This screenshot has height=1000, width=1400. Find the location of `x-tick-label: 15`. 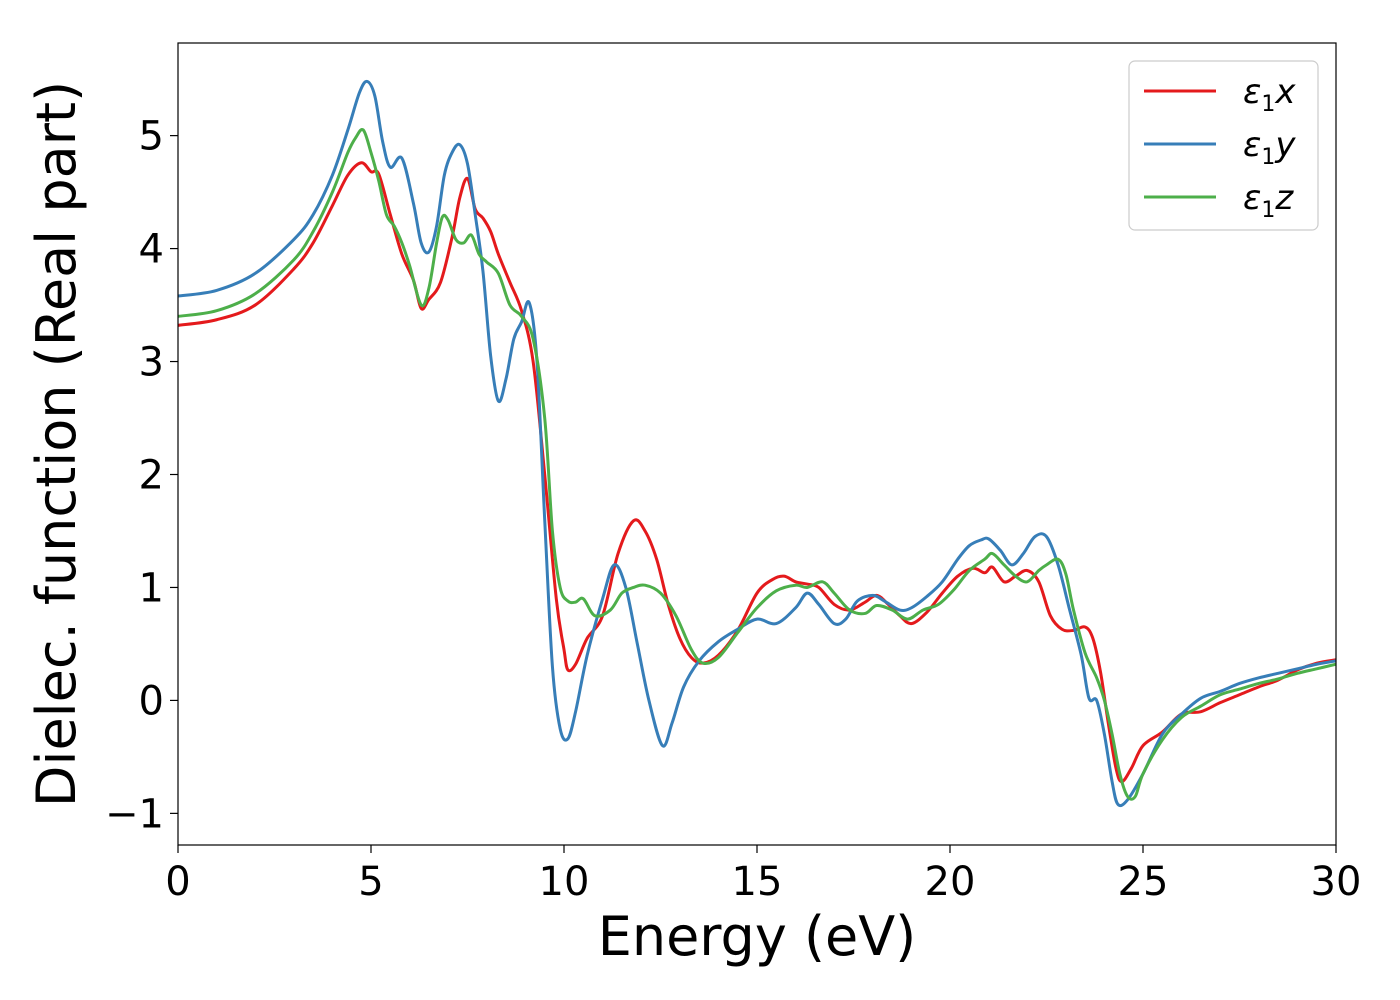

x-tick-label: 15 is located at coordinates (757, 882).